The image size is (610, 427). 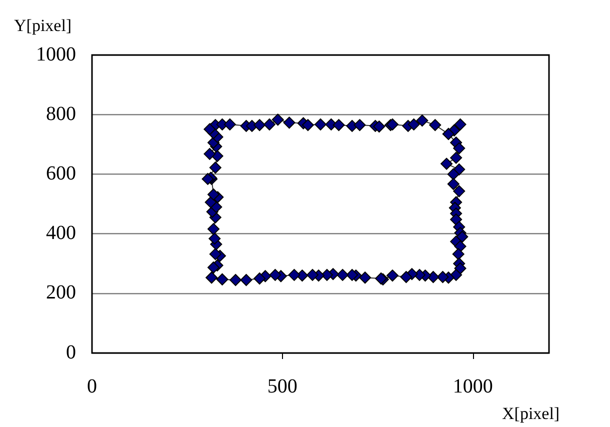 What do you see at coordinates (472, 386) in the screenshot?
I see `x-tick-label: 1000` at bounding box center [472, 386].